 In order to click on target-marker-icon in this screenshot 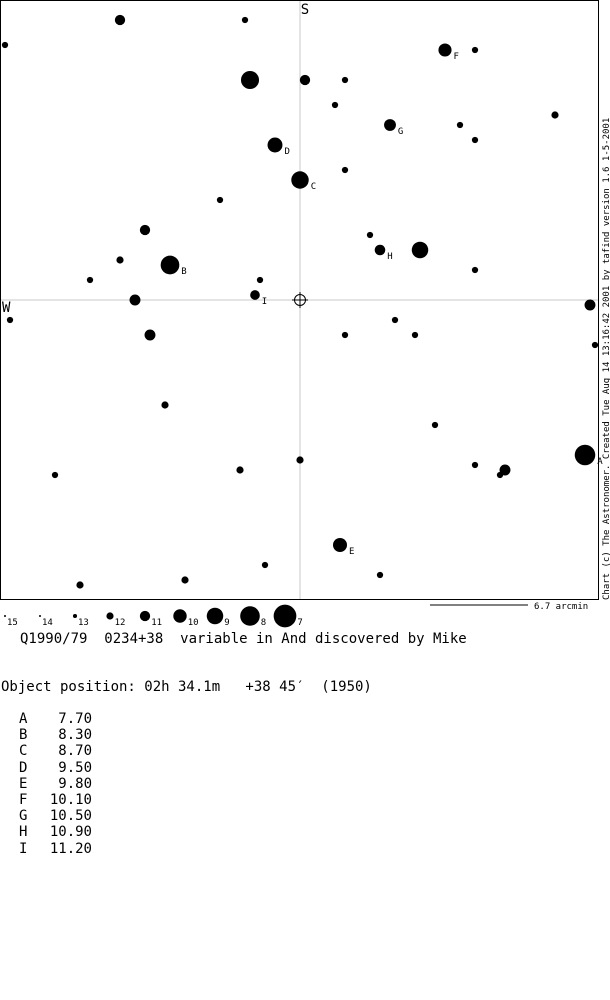, I will do `click(300, 300)`.